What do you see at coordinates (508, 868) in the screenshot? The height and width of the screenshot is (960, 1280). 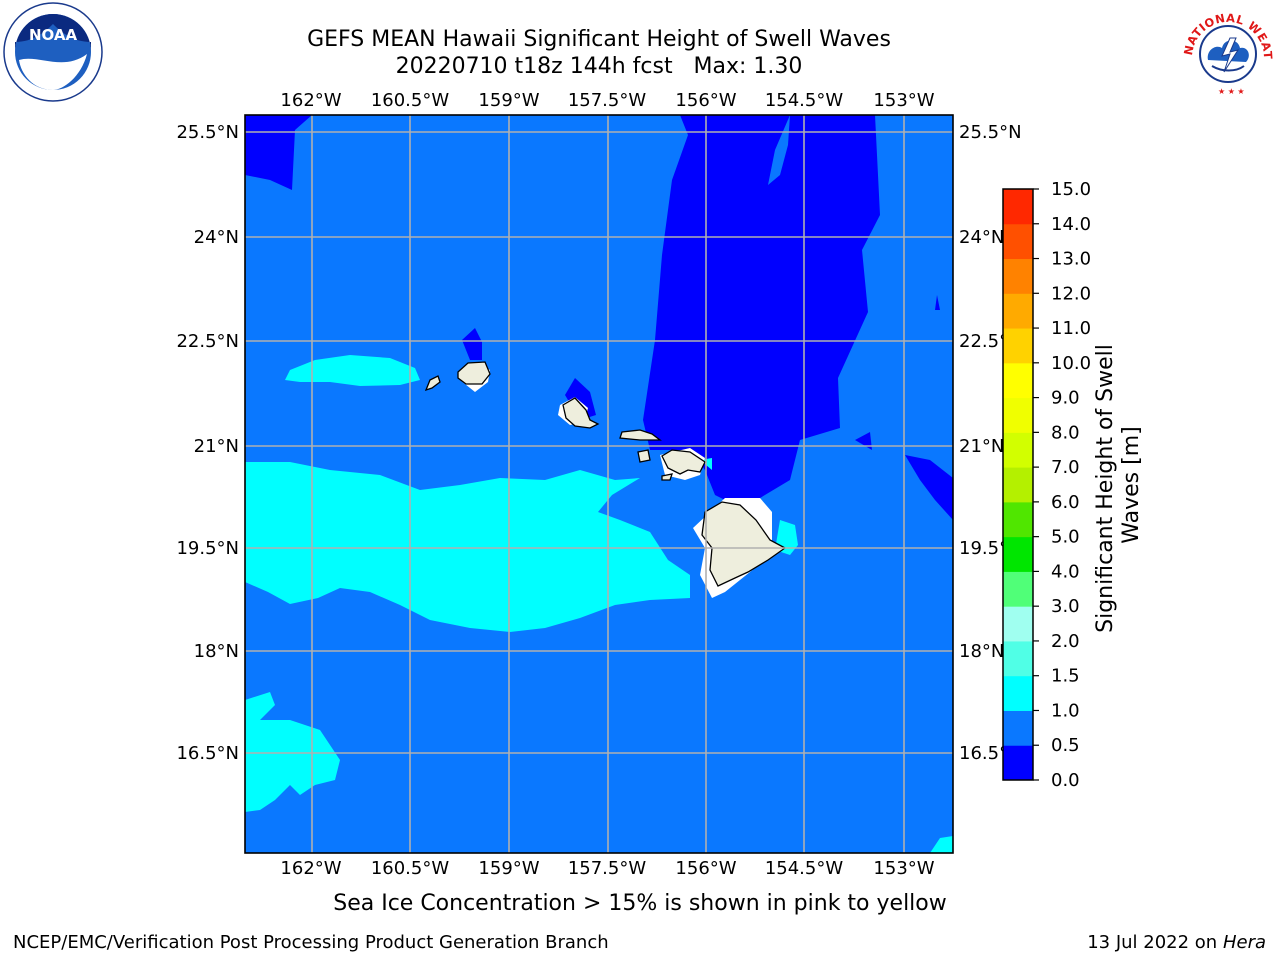 I see `lon-label-bottom: 159°W` at bounding box center [508, 868].